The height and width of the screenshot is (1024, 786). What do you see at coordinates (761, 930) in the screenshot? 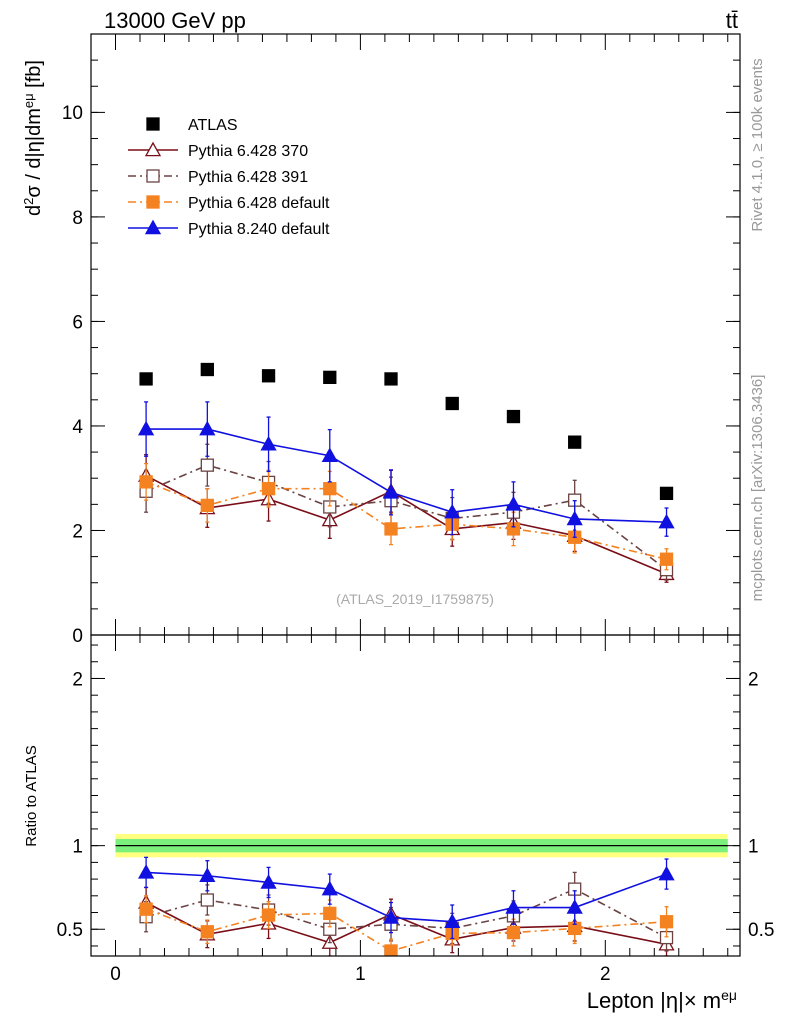
I see `ratio-ytick-label-right-0: 0.5` at bounding box center [761, 930].